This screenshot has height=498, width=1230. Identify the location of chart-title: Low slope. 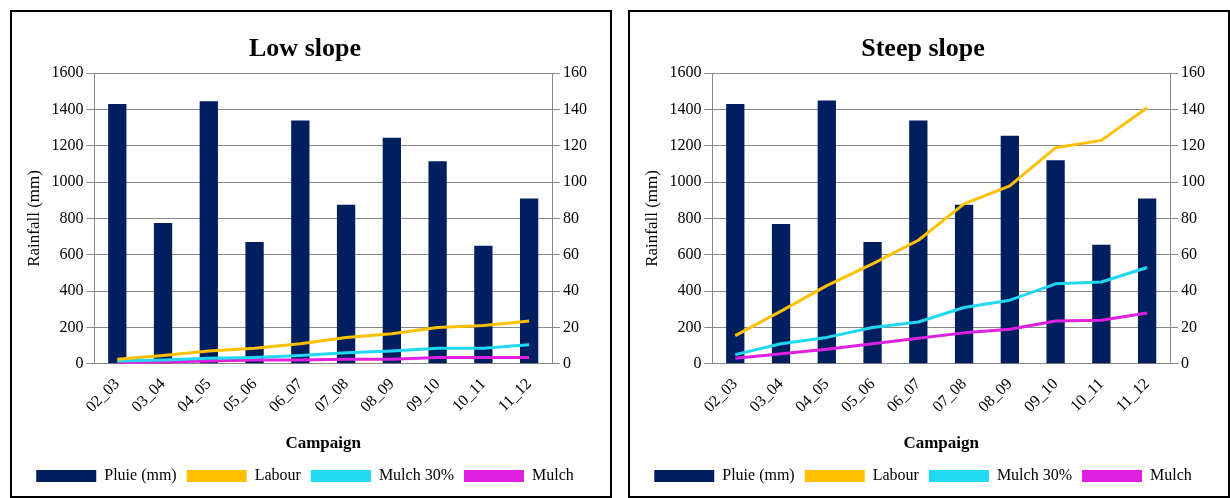
(305, 48).